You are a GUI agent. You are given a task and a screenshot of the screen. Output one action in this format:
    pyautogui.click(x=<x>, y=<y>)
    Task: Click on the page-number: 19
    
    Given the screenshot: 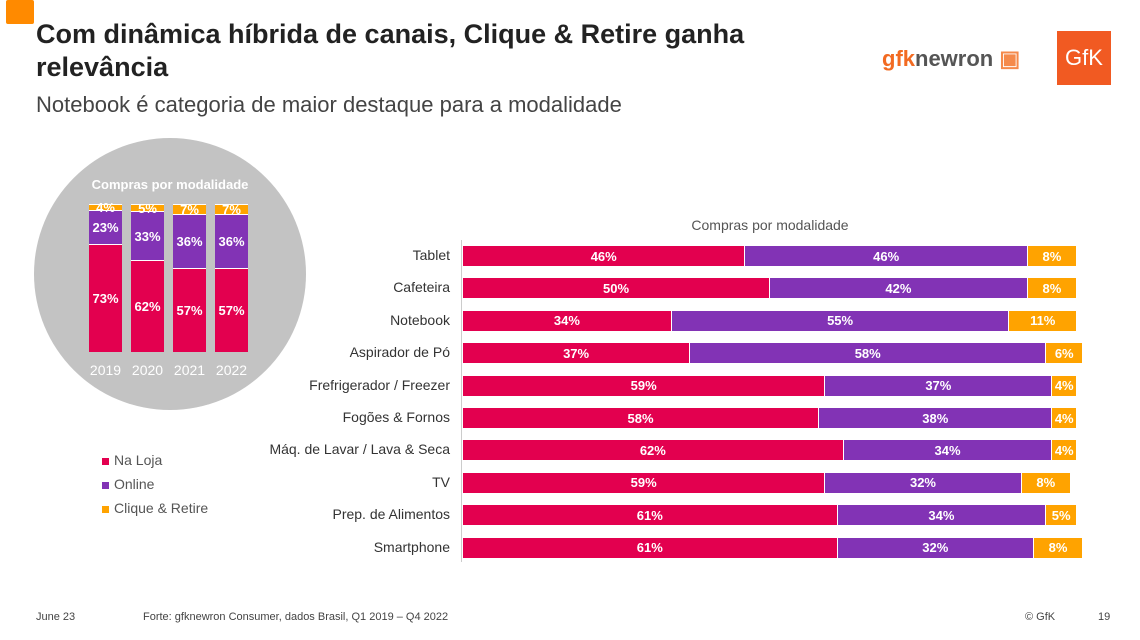 What is the action you would take?
    pyautogui.click(x=1104, y=617)
    